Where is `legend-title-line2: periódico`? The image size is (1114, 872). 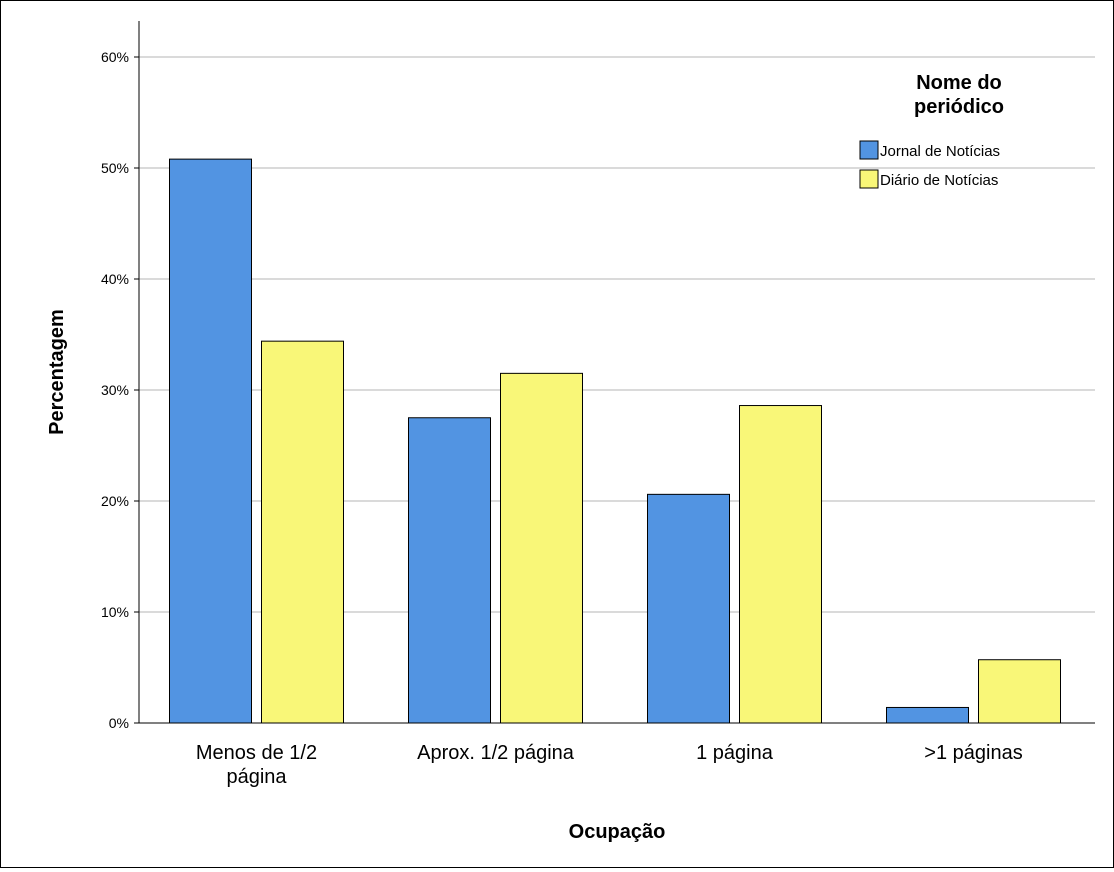
legend-title-line2: periódico is located at coordinates (959, 107).